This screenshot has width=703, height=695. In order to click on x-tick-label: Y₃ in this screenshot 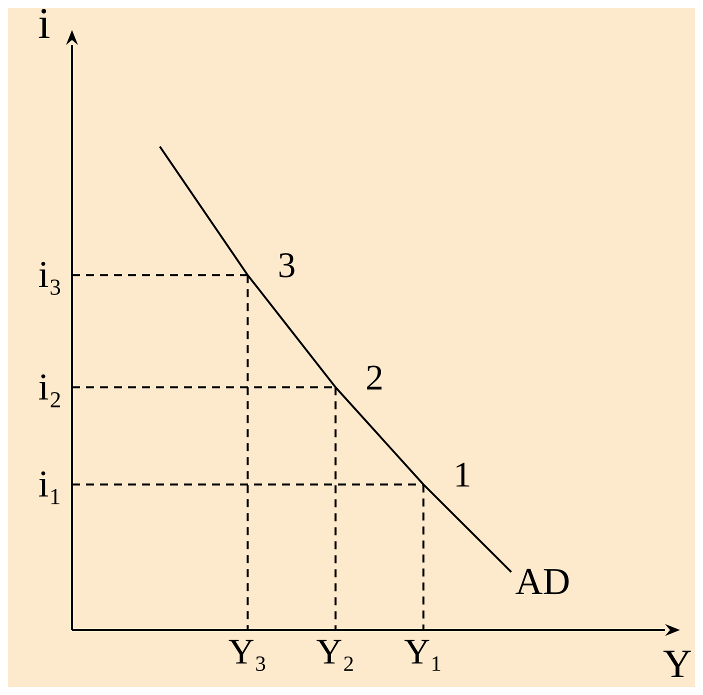, I will do `click(247, 652)`.